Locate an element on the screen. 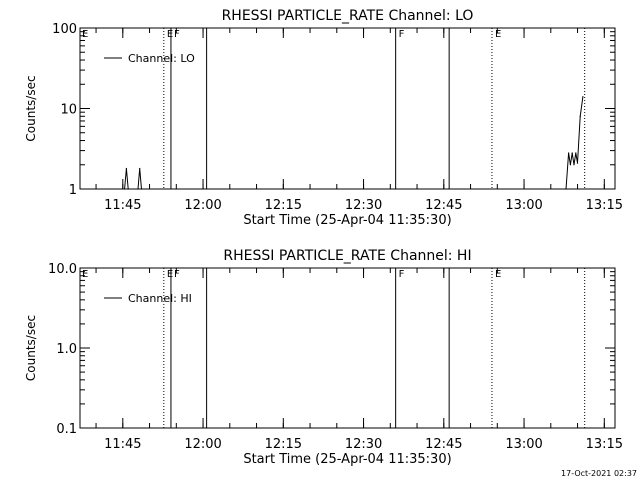 Image resolution: width=640 pixels, height=480 pixels. y-tick-label: 10 is located at coordinates (68, 110).